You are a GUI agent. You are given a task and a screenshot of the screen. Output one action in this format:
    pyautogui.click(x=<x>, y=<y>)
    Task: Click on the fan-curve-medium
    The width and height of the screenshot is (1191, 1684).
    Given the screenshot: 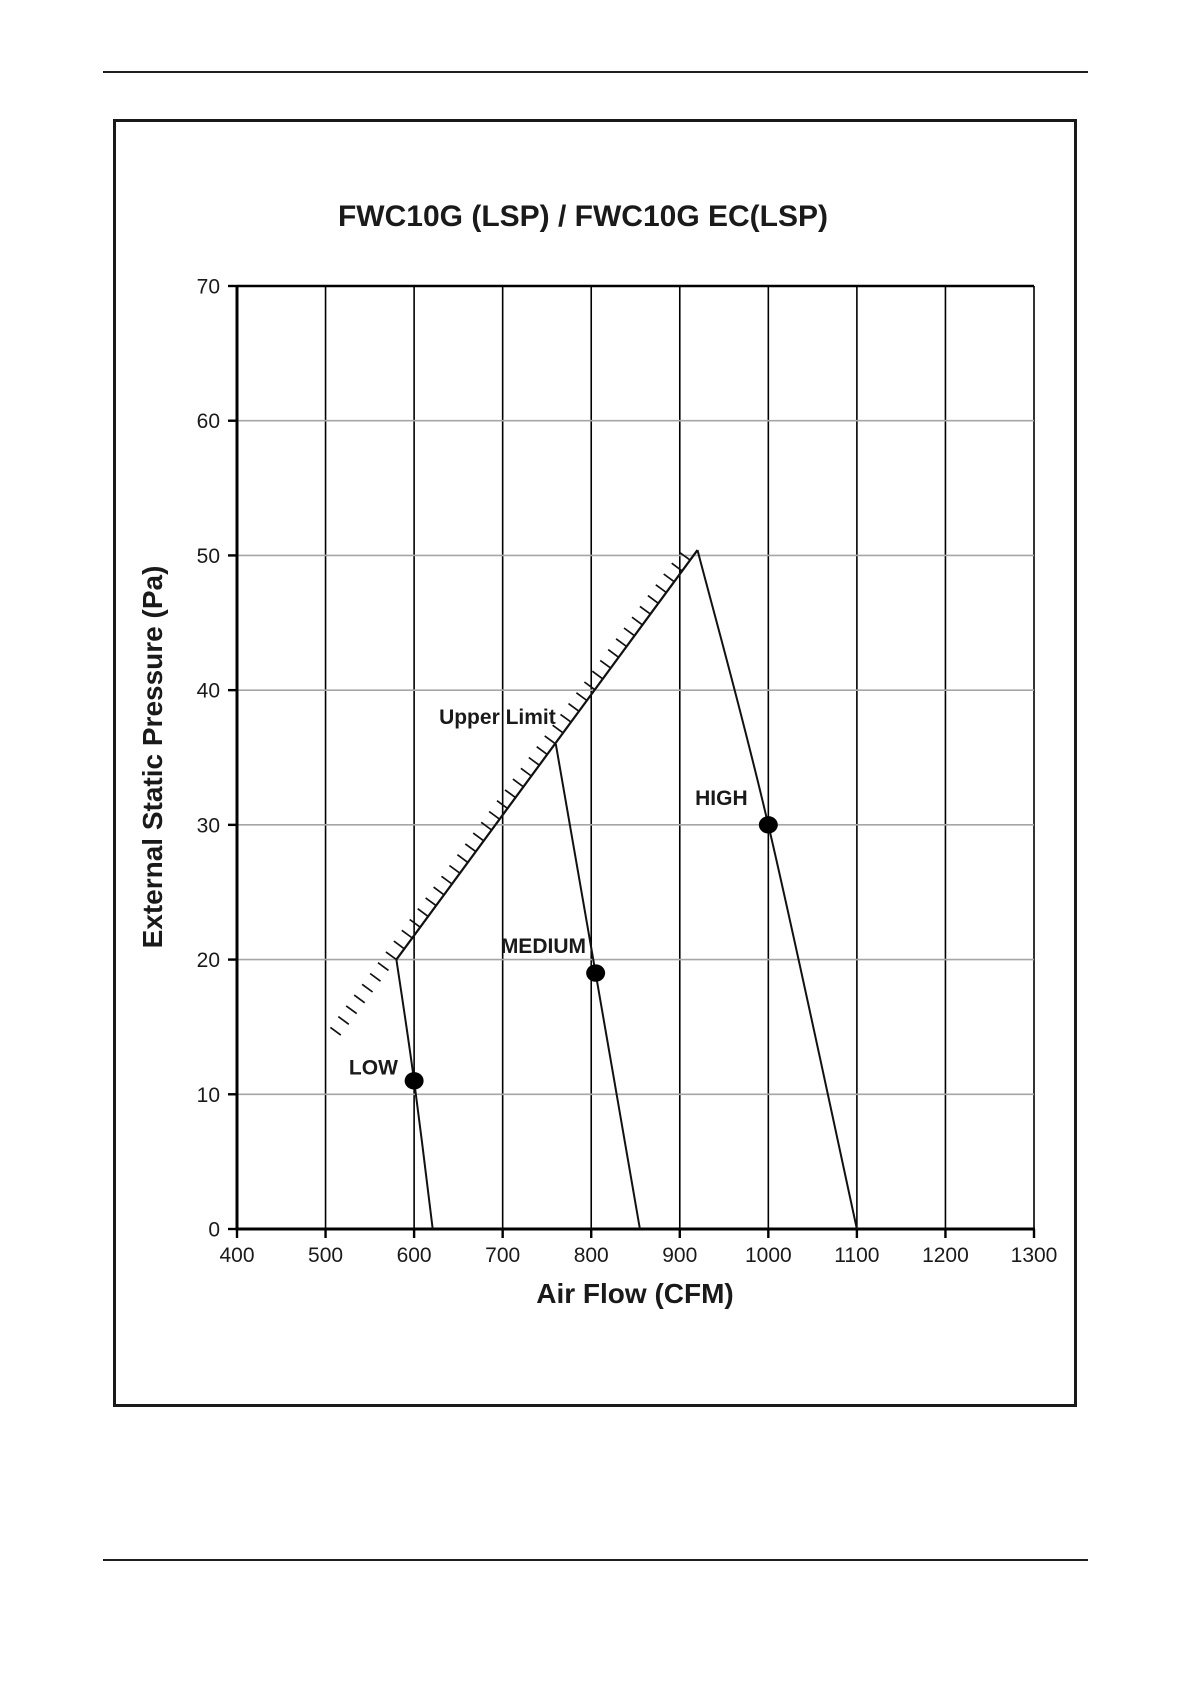 What is the action you would take?
    pyautogui.click(x=597, y=986)
    